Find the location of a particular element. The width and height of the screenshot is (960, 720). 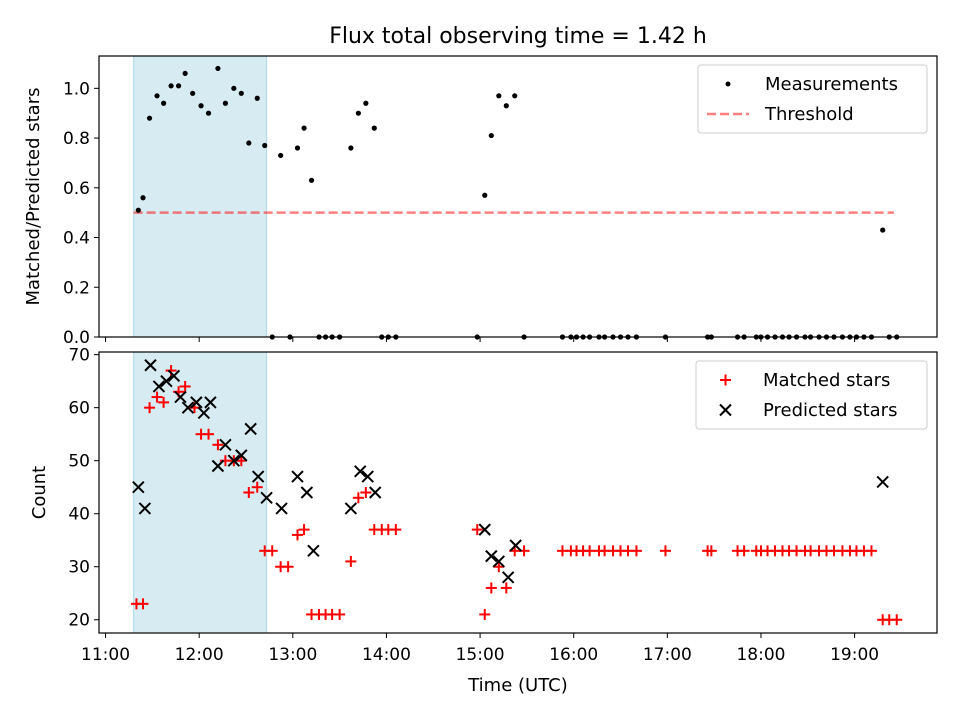

counts-y-ticks: 20 30 40 50 60 70 is located at coordinates (83, 488).